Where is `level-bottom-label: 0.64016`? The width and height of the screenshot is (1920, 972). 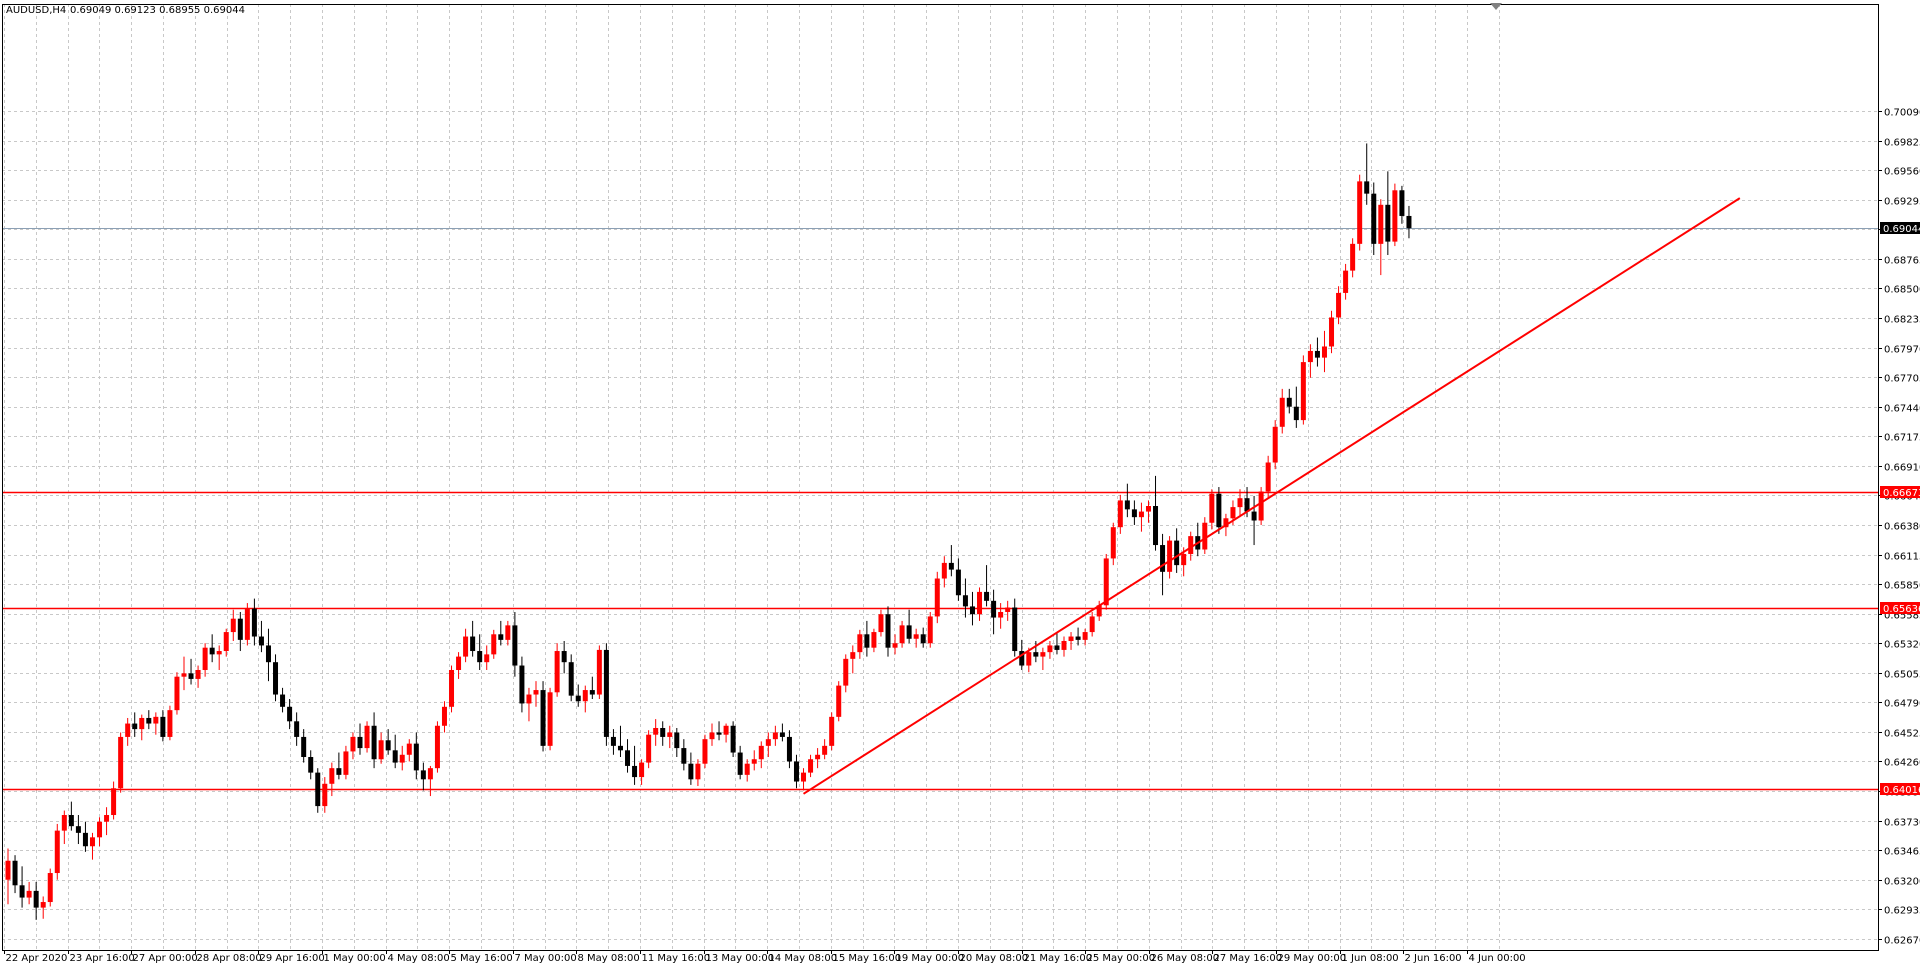 level-bottom-label: 0.64016 is located at coordinates (1901, 790).